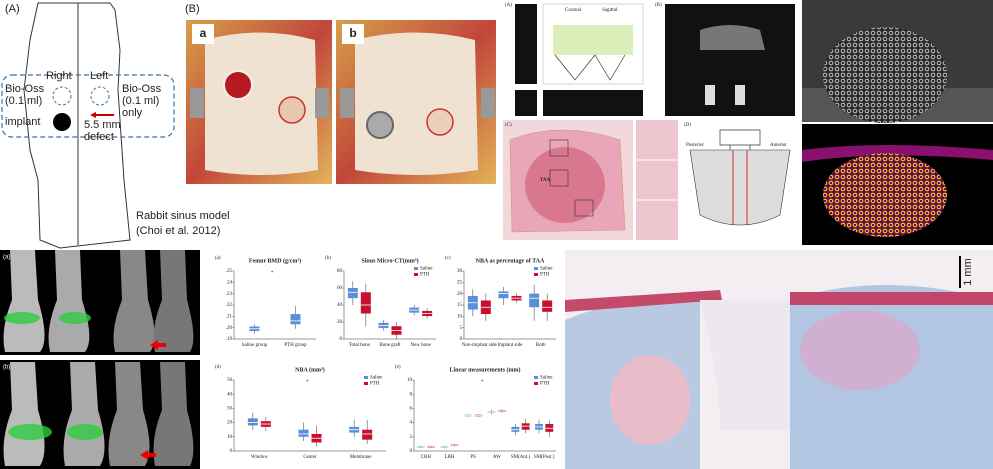  I want to click on panel-label: (b), so click(6, 368).